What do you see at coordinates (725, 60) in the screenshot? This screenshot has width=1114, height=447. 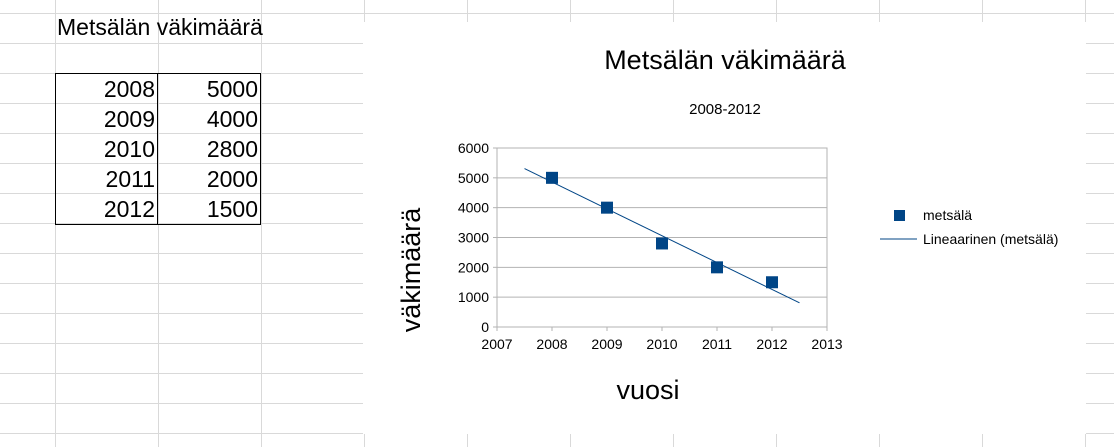 I see `chart-title: Metsälän väkimäärä` at bounding box center [725, 60].